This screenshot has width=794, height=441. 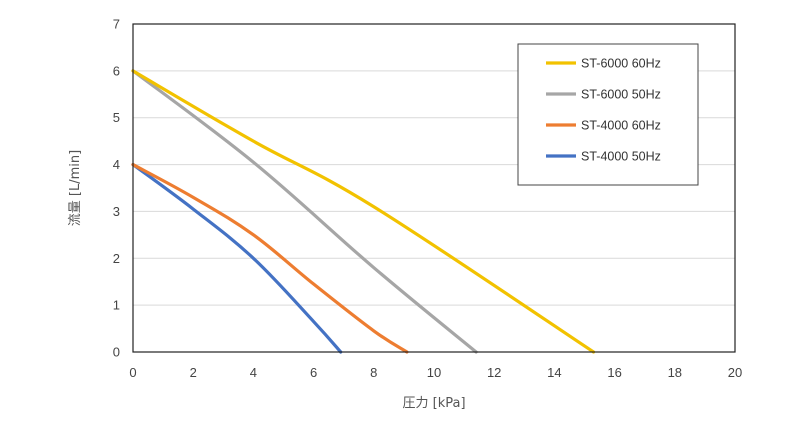 I want to click on x-tick-label: 6, so click(x=313, y=372).